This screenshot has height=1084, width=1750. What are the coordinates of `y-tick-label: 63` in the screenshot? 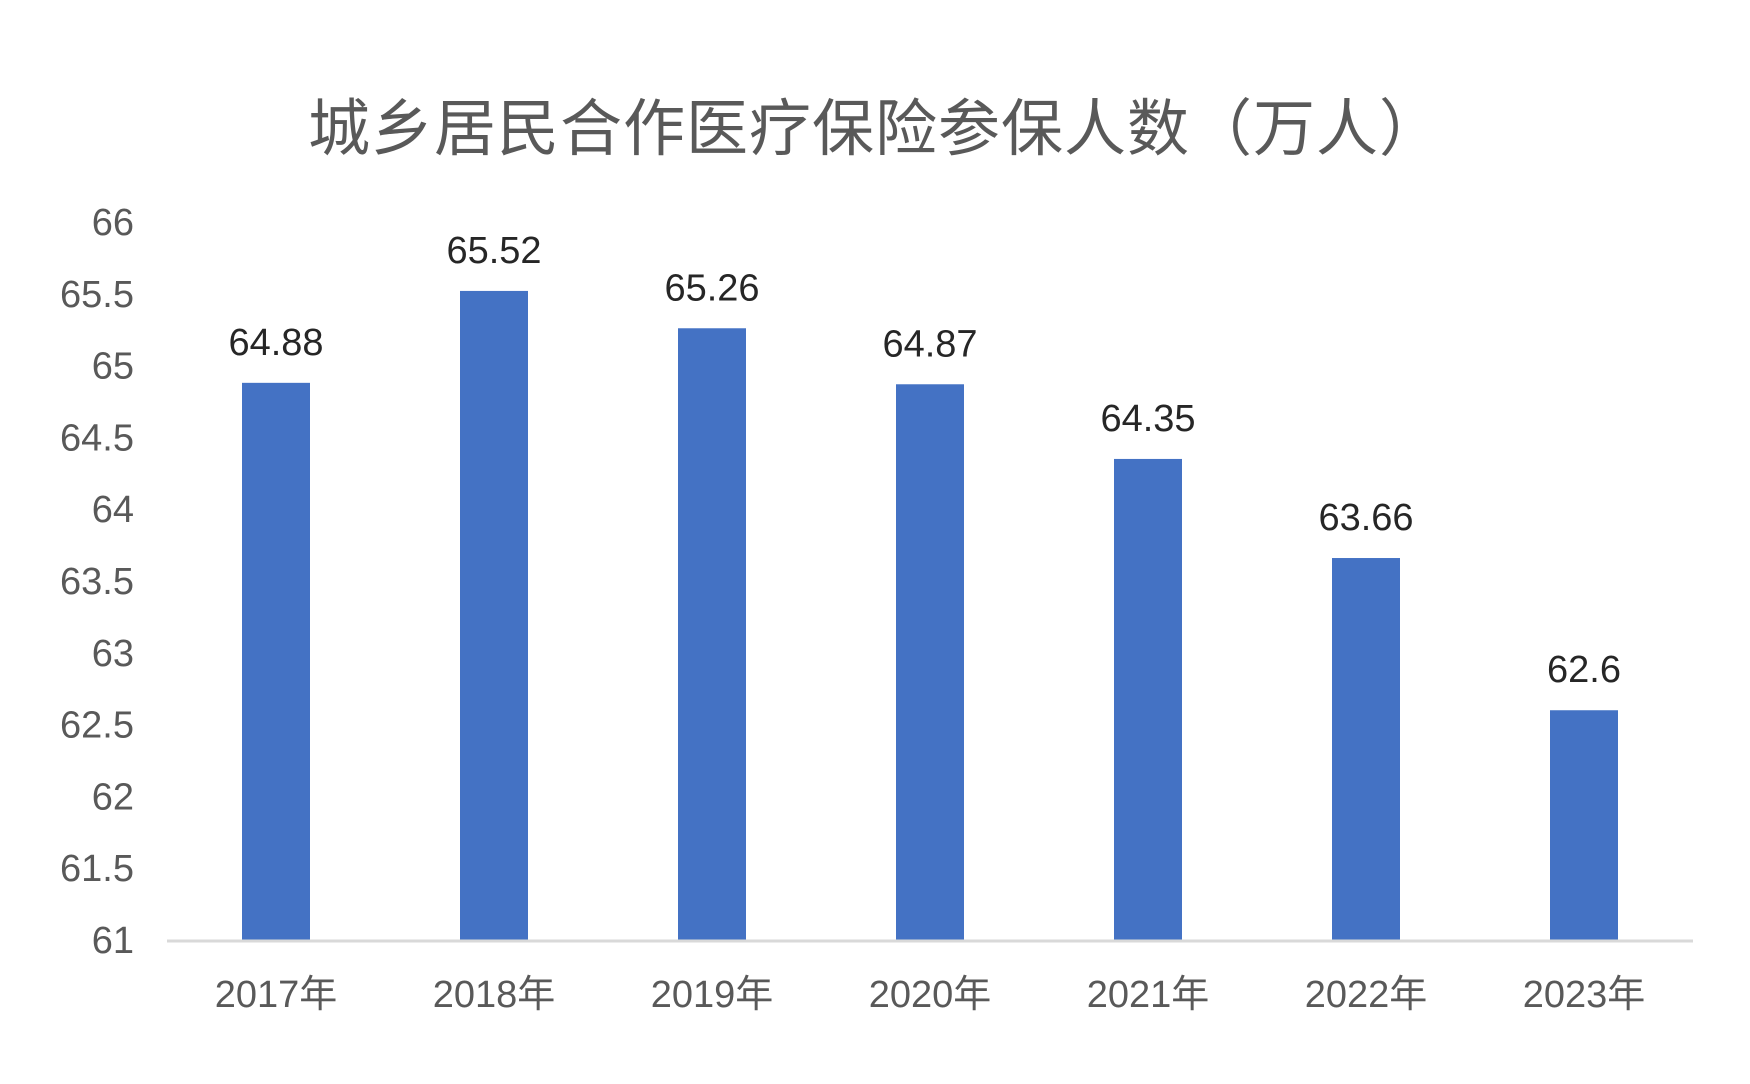 It's located at (113, 654).